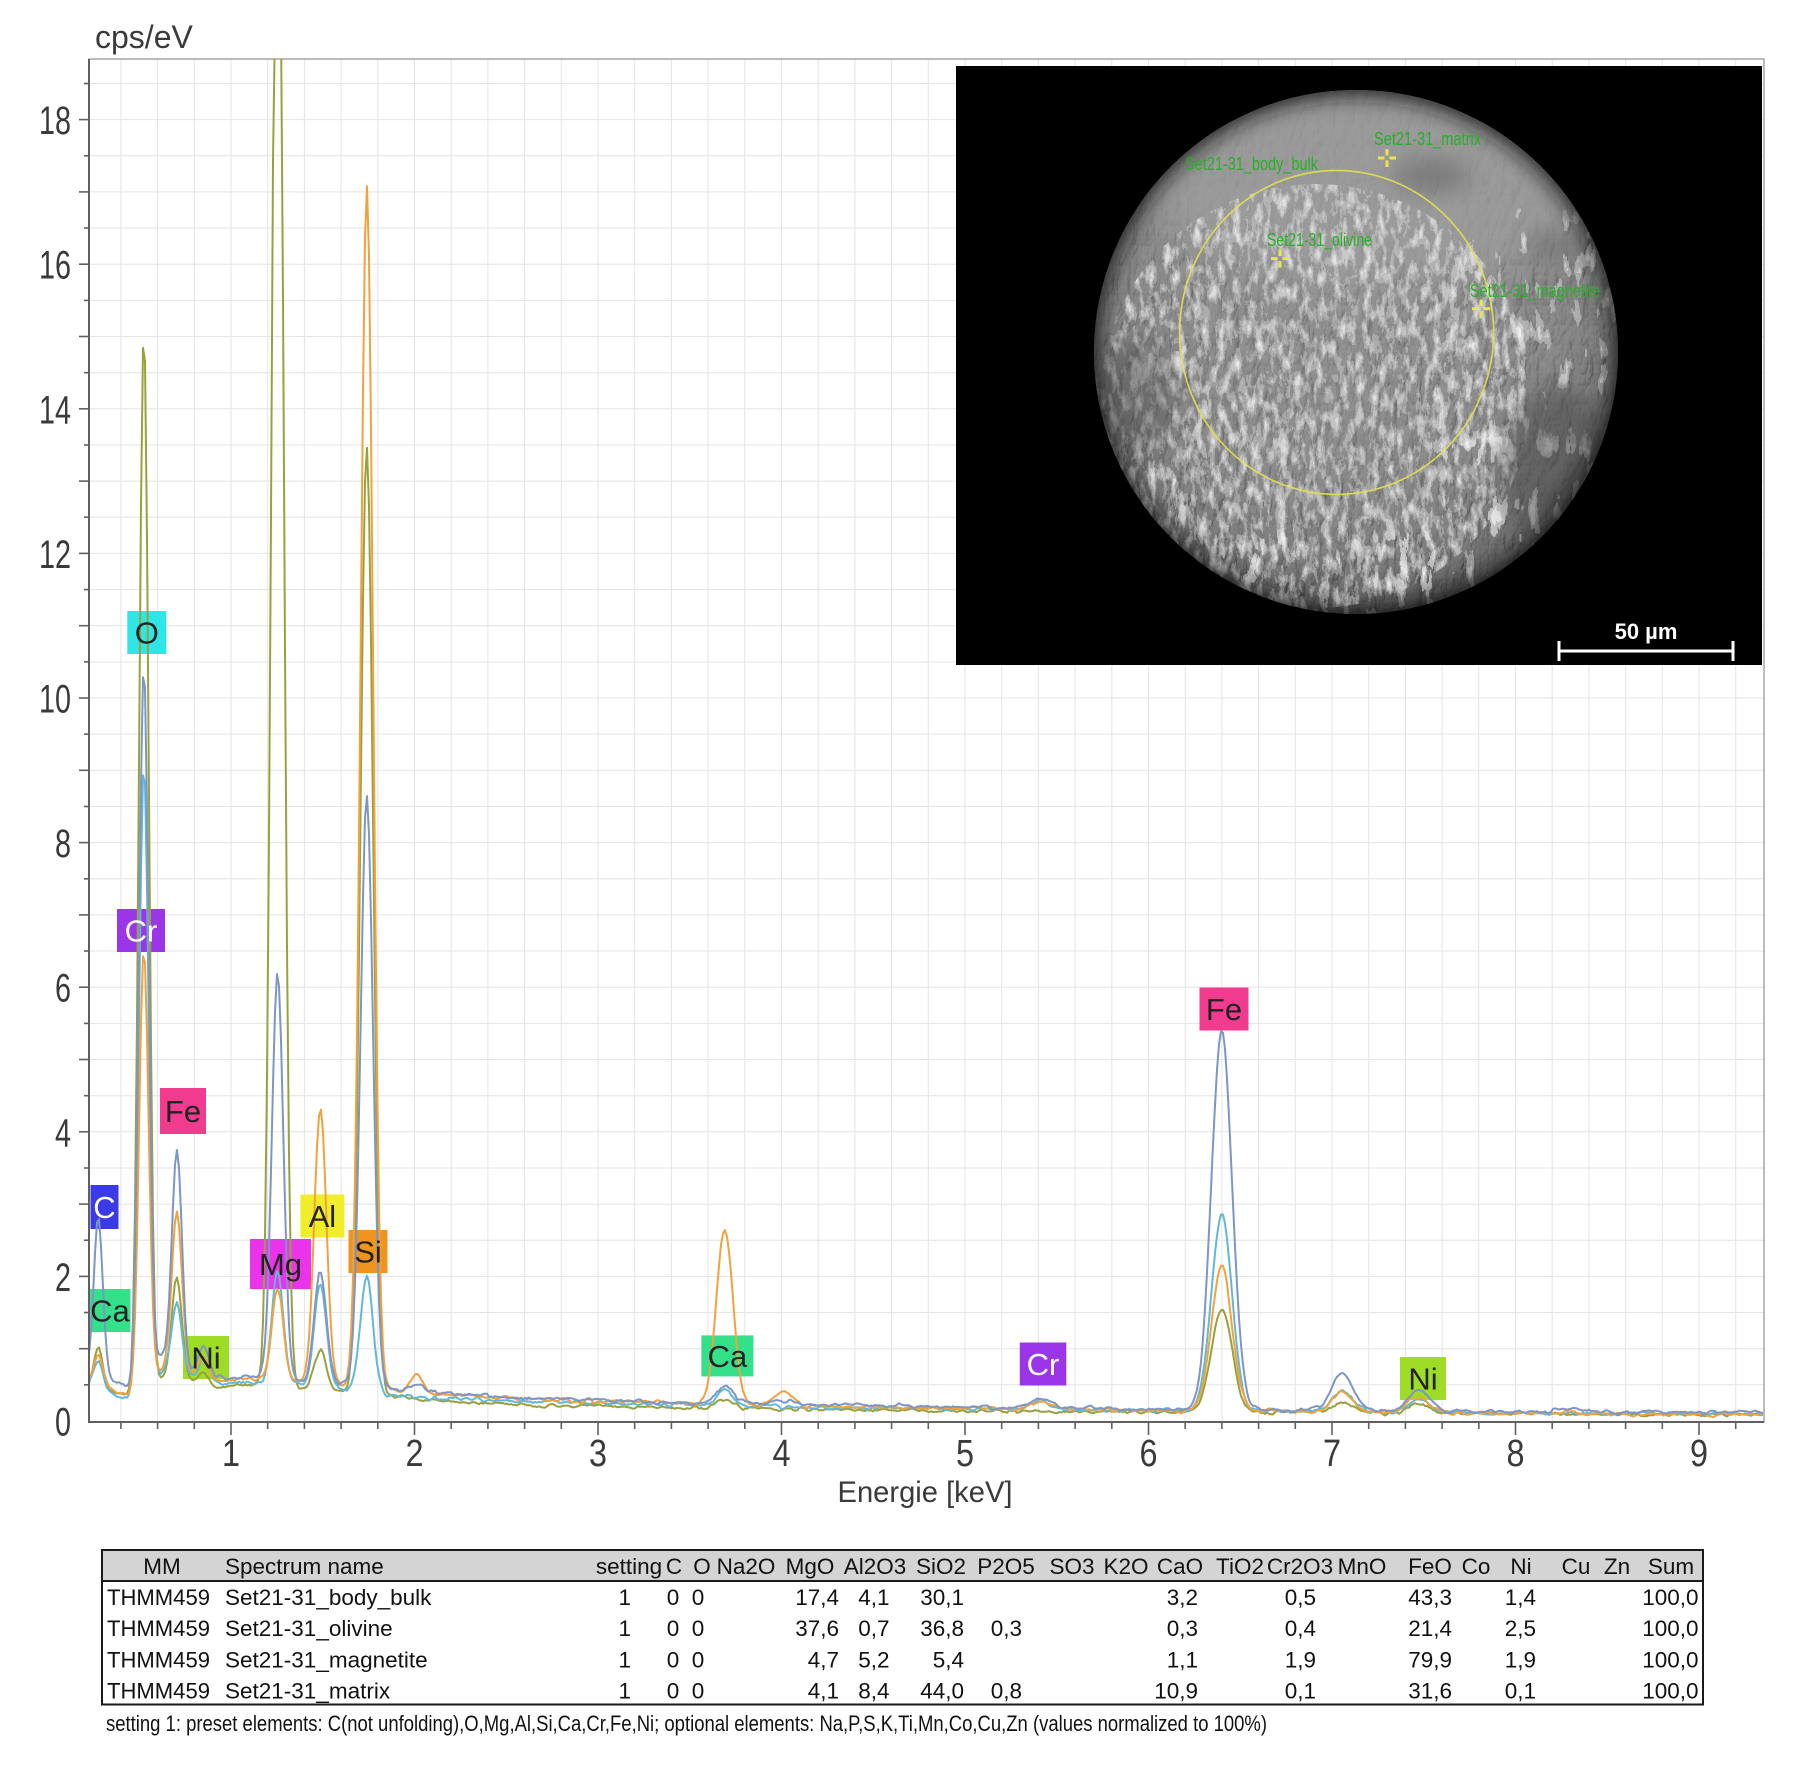  What do you see at coordinates (810, 1566) in the screenshot?
I see `svg-text: MgO` at bounding box center [810, 1566].